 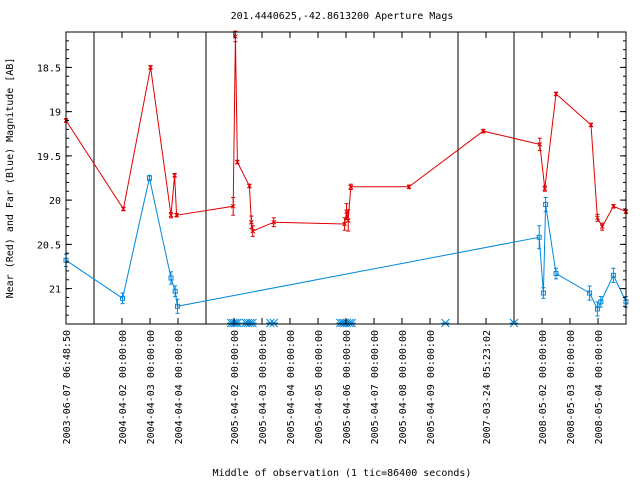 I want to click on x-tick-label: 2005-04-08 00:00:00, so click(x=403, y=387).